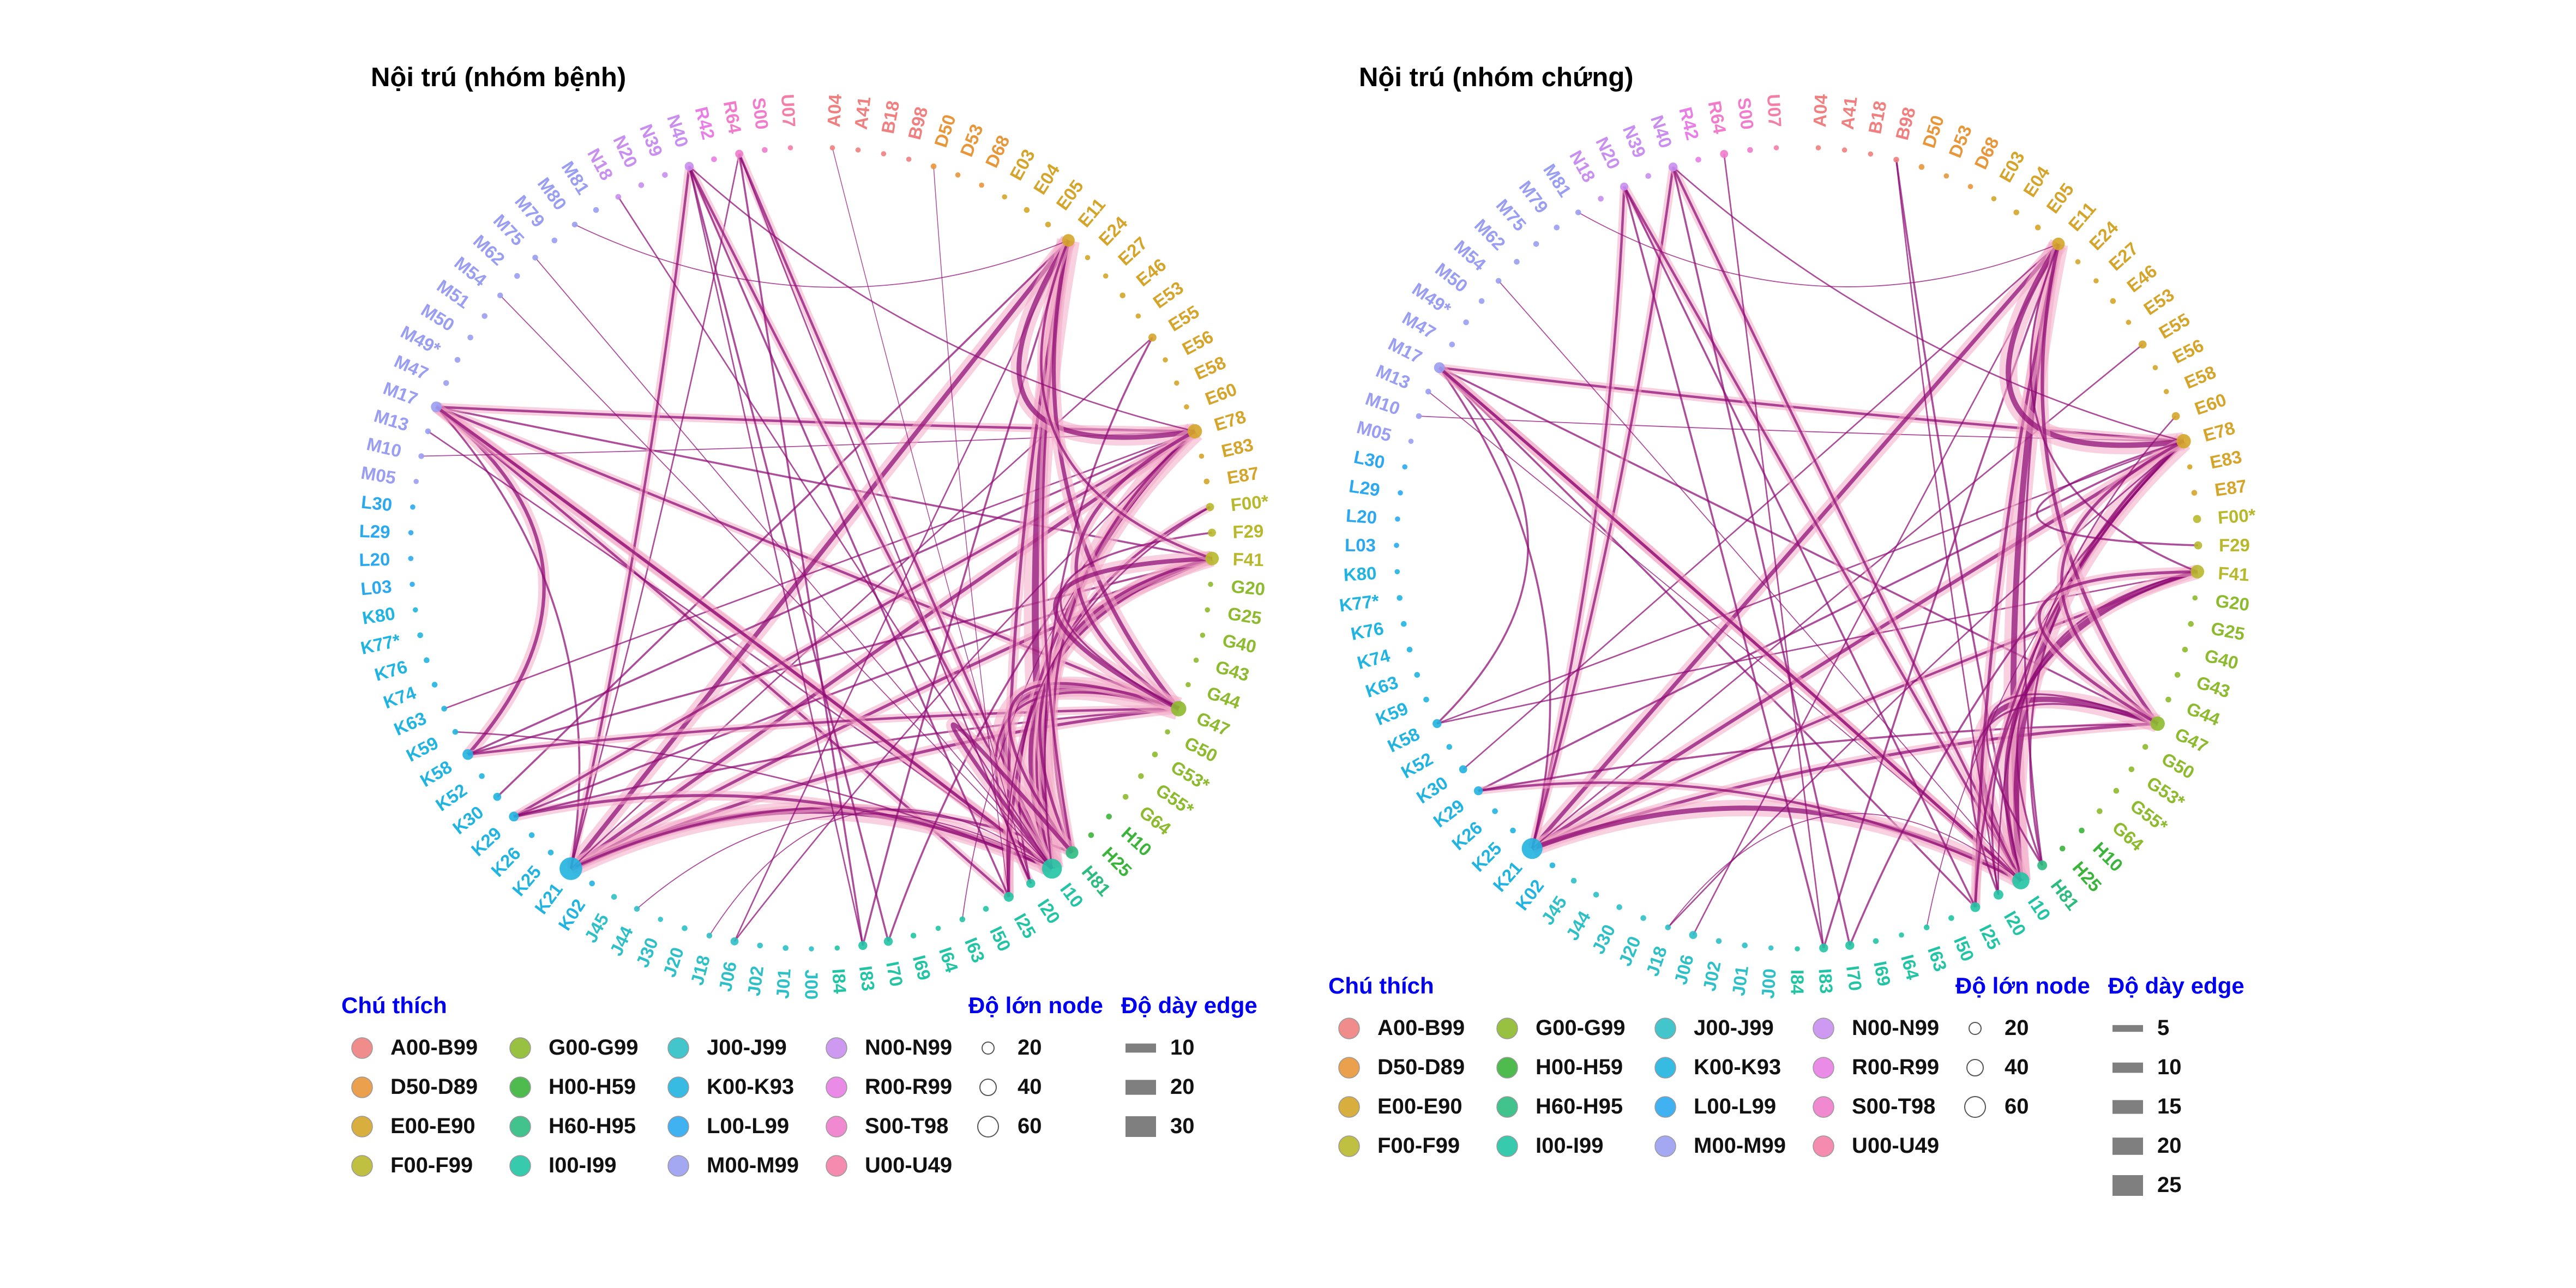 The image size is (2576, 1288). Describe the element at coordinates (1248, 587) in the screenshot. I see `node-label-G20: G20` at that location.